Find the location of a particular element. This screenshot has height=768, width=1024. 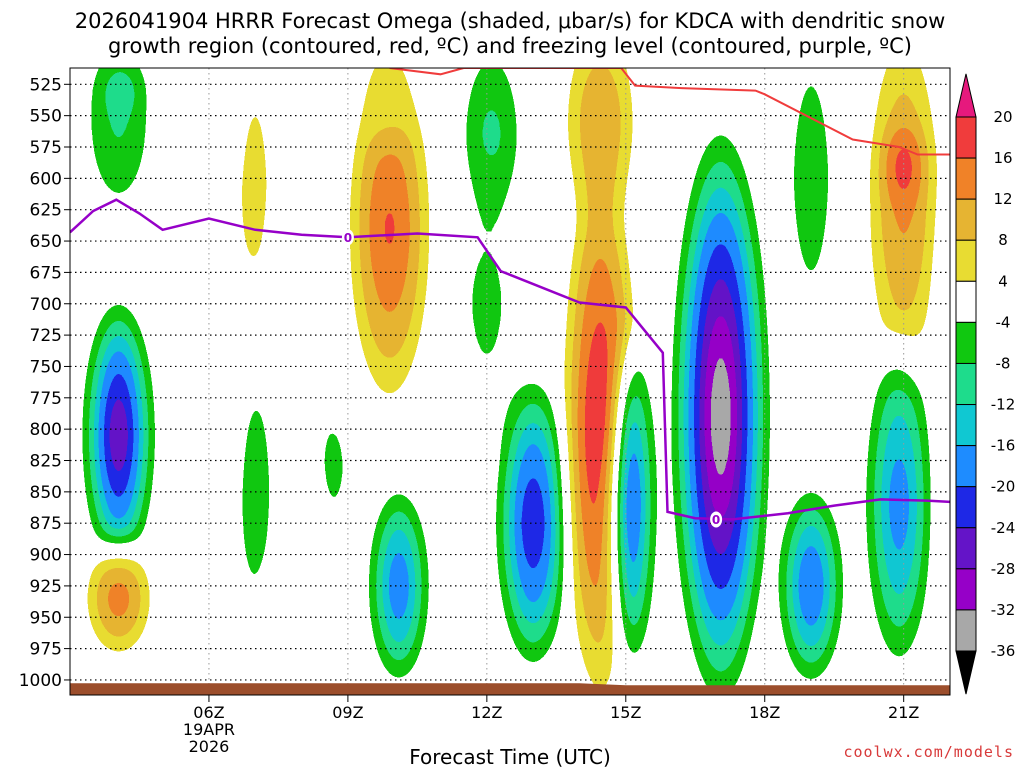

colorbar-tick-label: -36 is located at coordinates (1003, 651).